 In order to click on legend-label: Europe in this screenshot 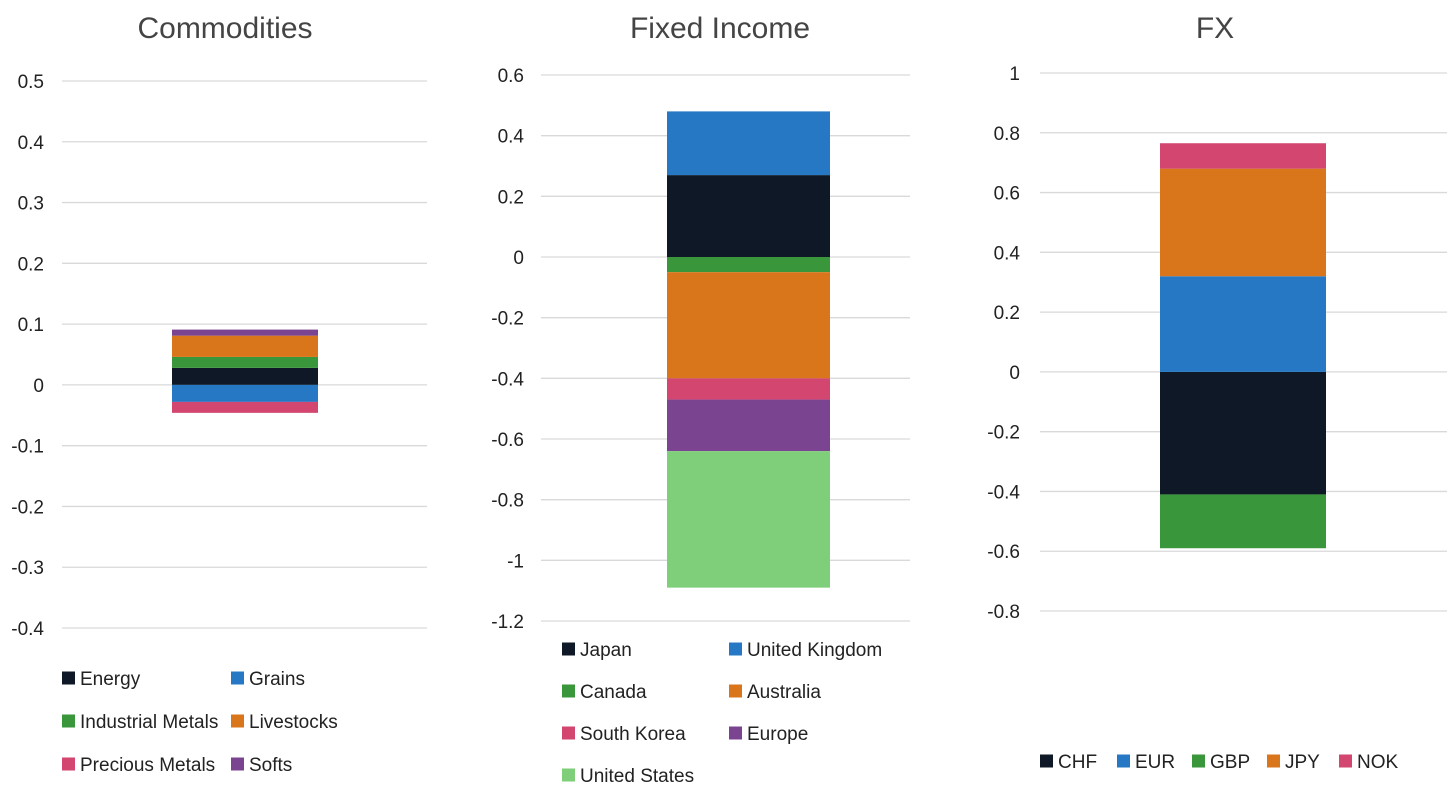, I will do `click(777, 734)`.